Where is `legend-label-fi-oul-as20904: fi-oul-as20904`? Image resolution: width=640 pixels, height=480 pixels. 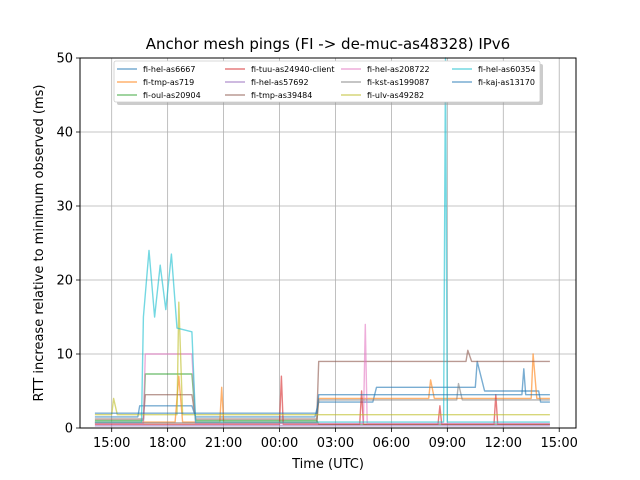 legend-label-fi-oul-as20904: fi-oul-as20904 is located at coordinates (172, 95).